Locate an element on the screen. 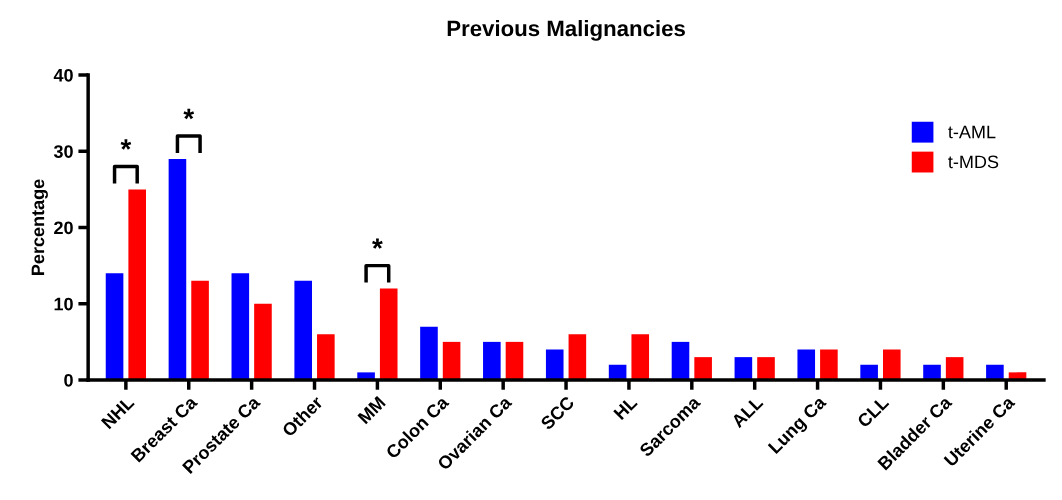 The image size is (1062, 500). y-tick-label: 30 is located at coordinates (63, 151).